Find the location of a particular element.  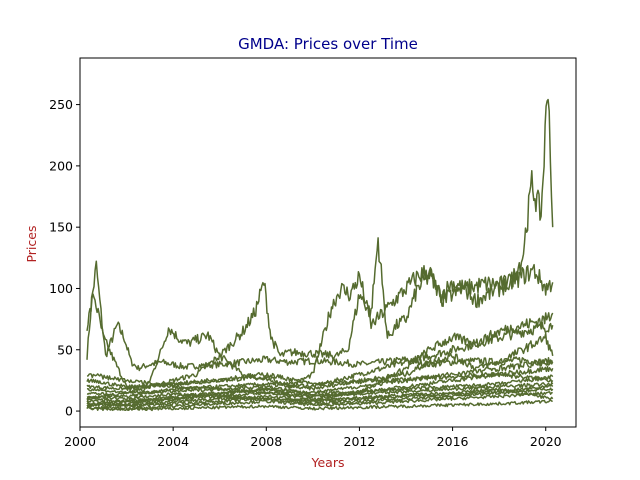

y-tick-label-250: 250 is located at coordinates (61, 104).